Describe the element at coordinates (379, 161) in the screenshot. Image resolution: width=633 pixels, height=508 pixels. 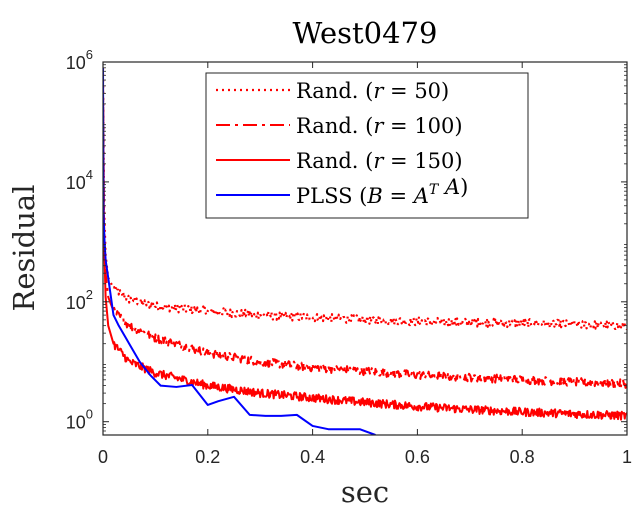
I see `legend-label: Rand. (r = 150)` at that location.